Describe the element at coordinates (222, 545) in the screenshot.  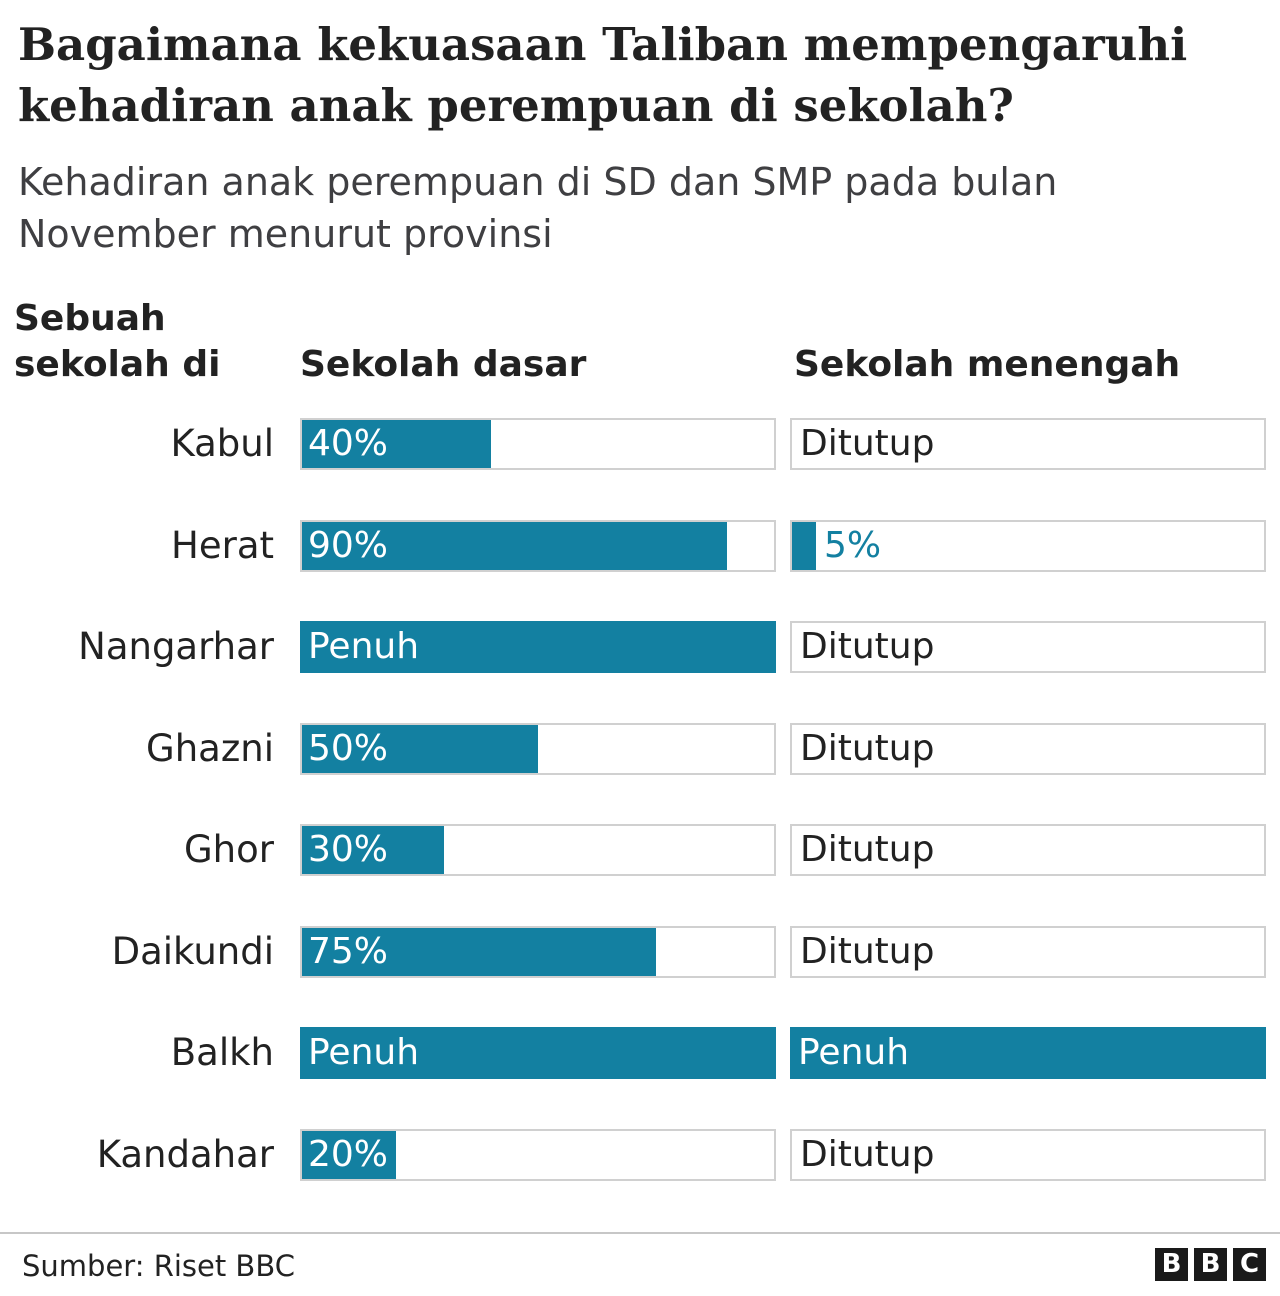
I see `province-label: Herat` at that location.